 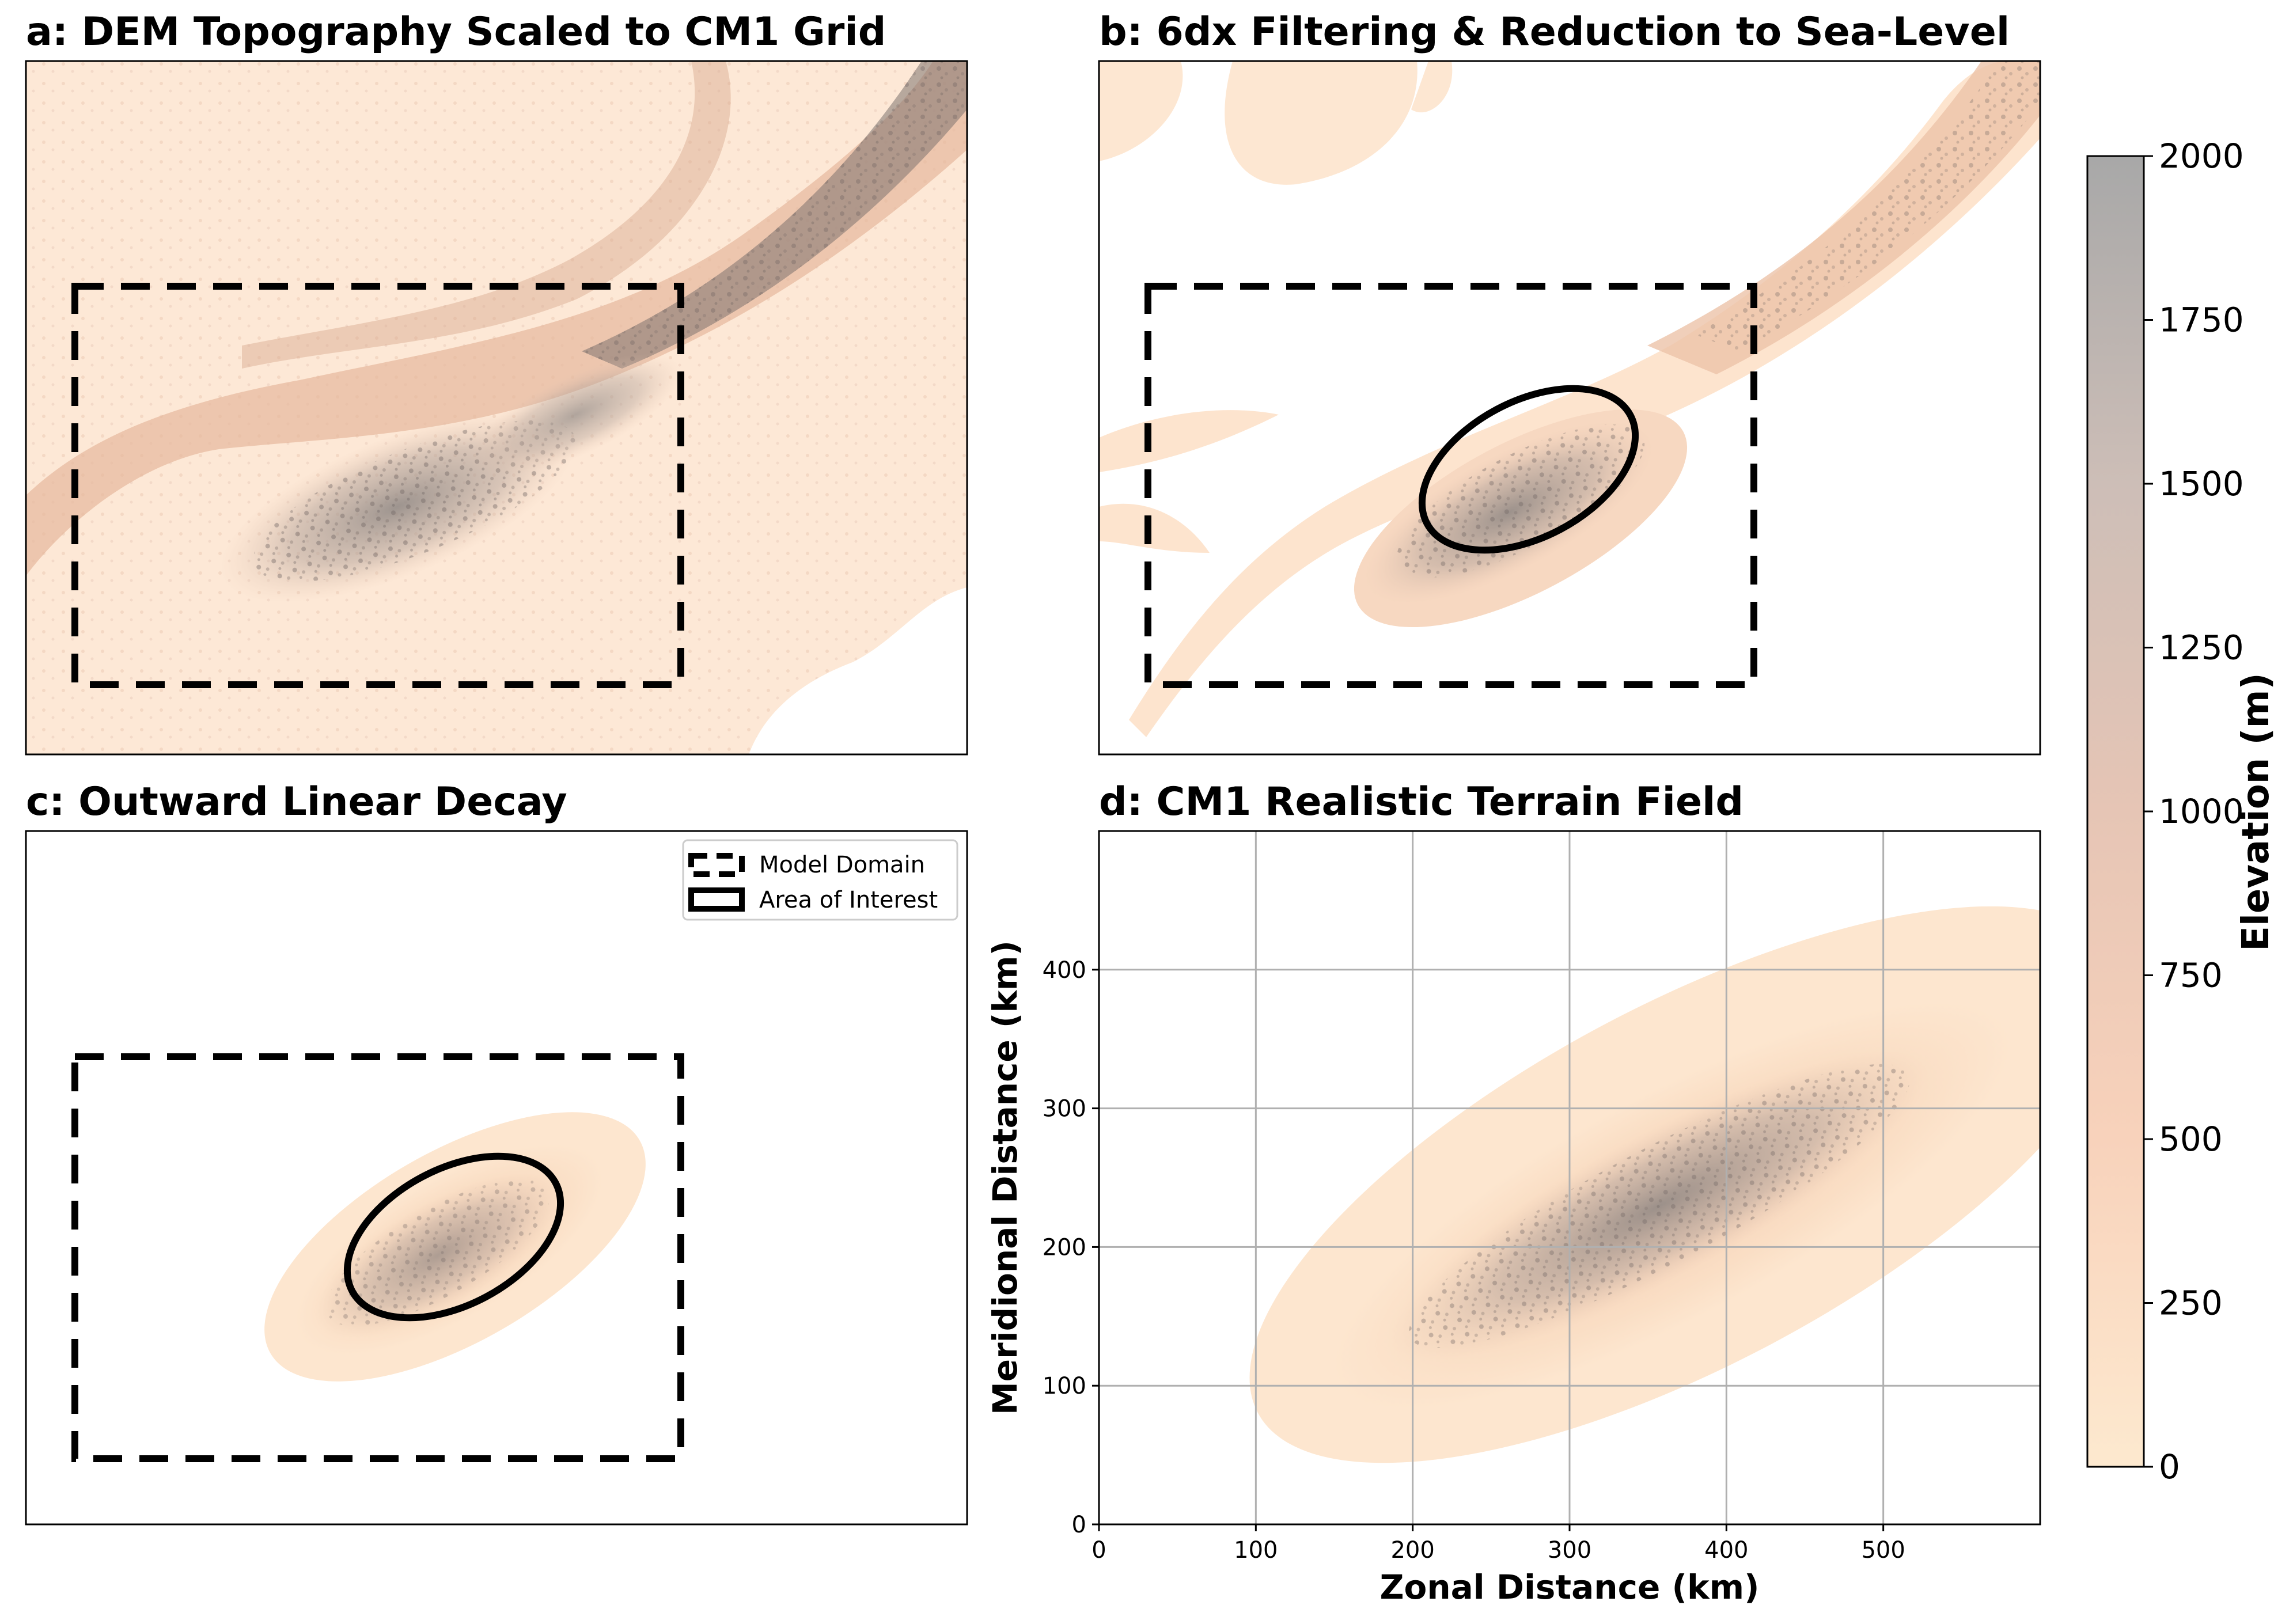 I want to click on panel-d-ticks: 0 100 200 300 400 500 0 100 200 300 400, so click(x=1474, y=1260).